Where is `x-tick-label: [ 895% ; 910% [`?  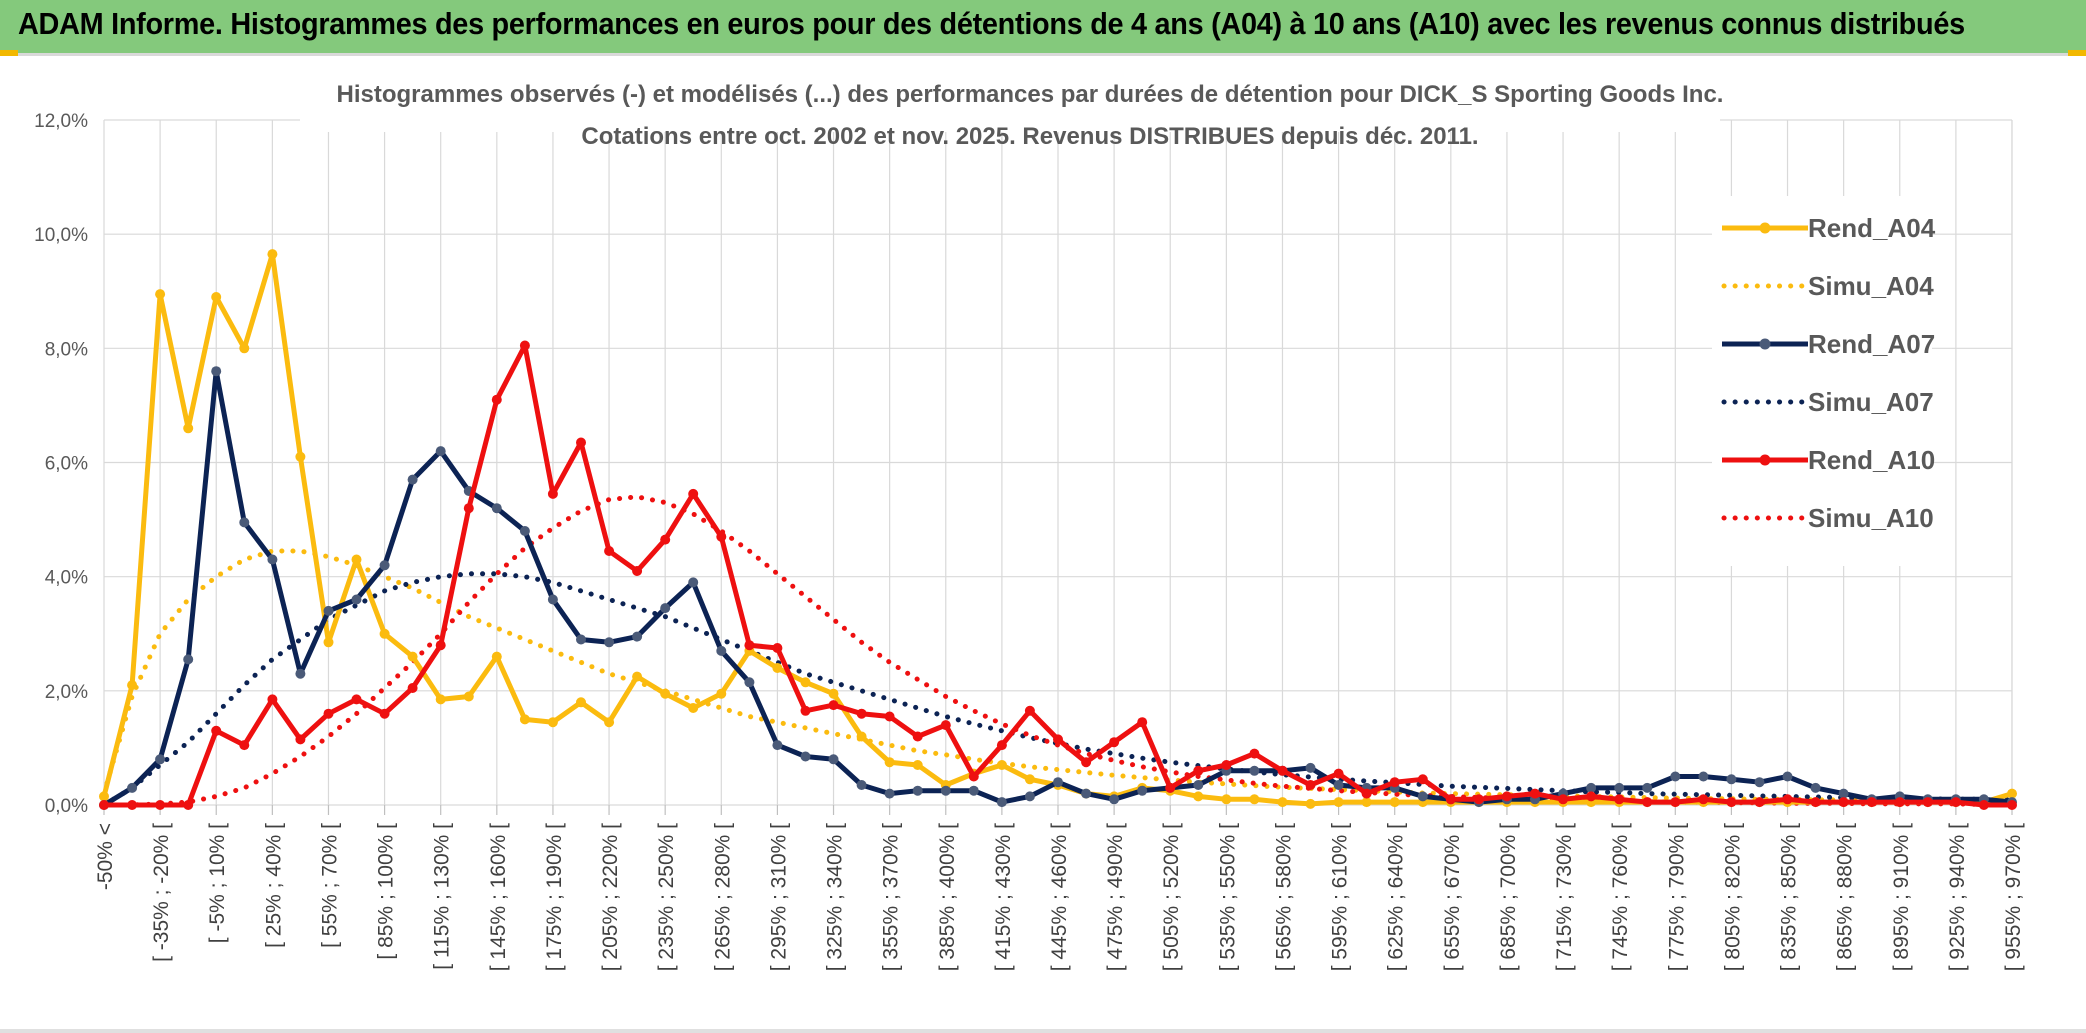
x-tick-label: [ 895% ; 910% [ is located at coordinates (1901, 897).